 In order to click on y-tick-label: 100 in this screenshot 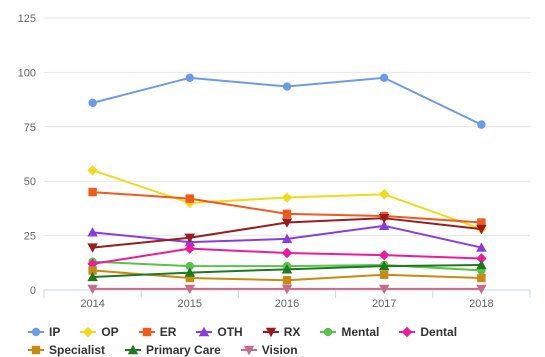, I will do `click(27, 73)`.